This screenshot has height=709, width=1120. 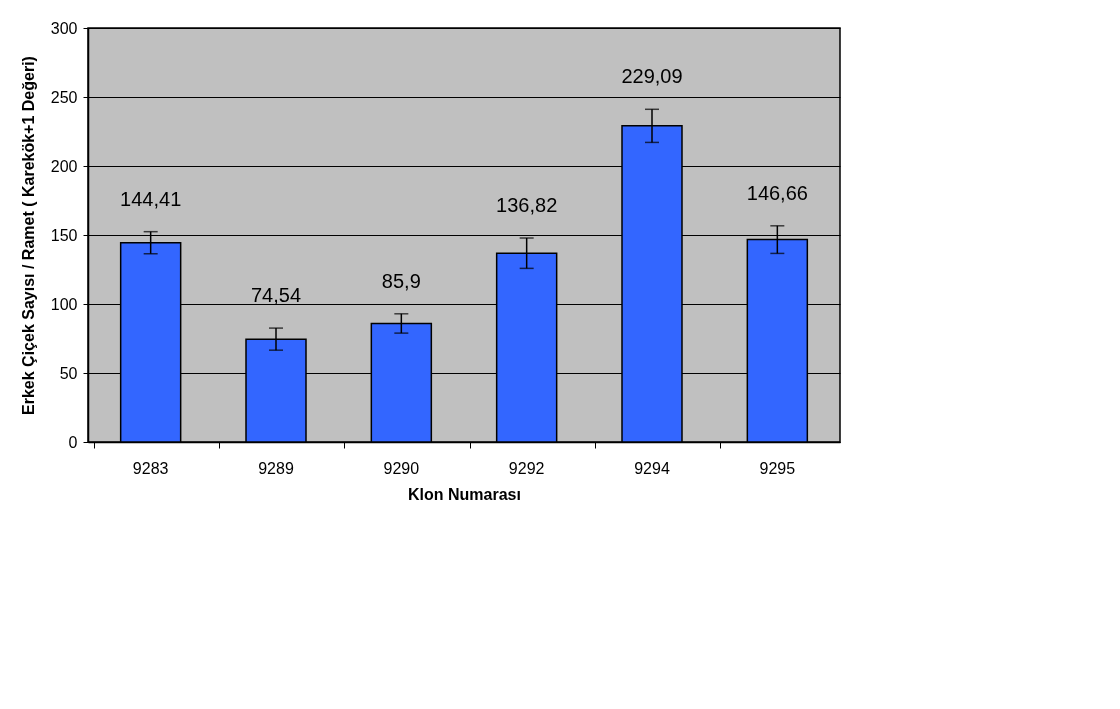 I want to click on data-label: 229,09, so click(x=652, y=76).